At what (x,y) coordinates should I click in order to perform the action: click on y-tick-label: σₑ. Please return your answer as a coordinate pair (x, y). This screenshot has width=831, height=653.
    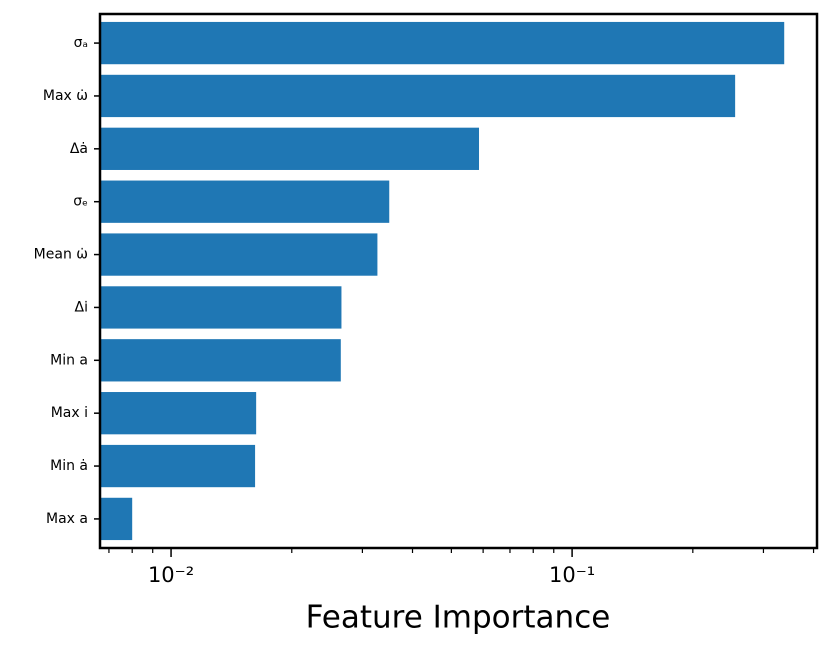
    Looking at the image, I should click on (80, 202).